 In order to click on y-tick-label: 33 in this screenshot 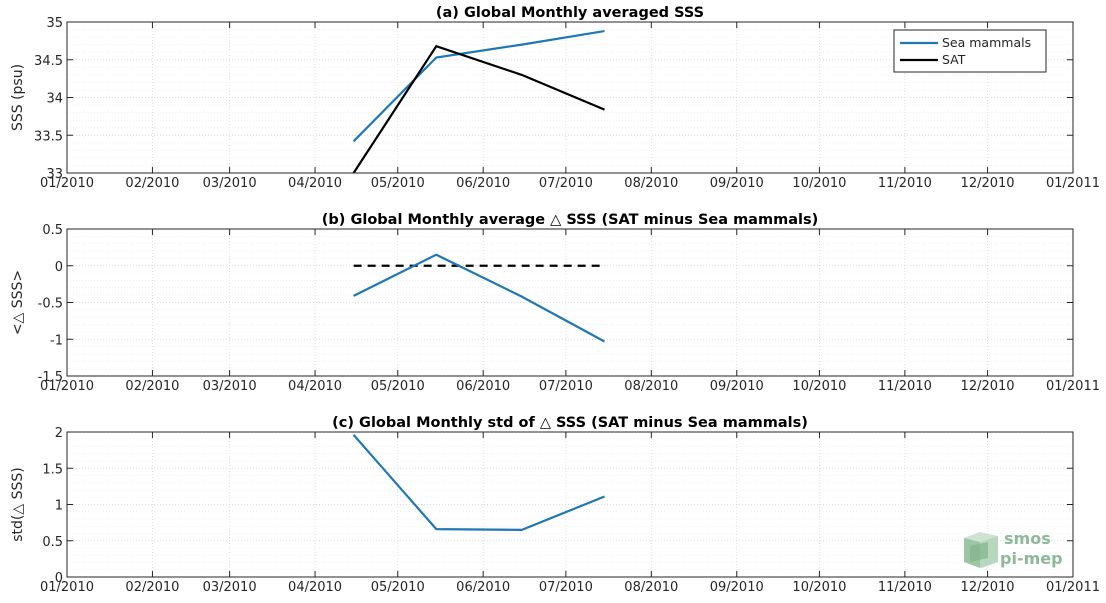, I will do `click(54, 174)`.